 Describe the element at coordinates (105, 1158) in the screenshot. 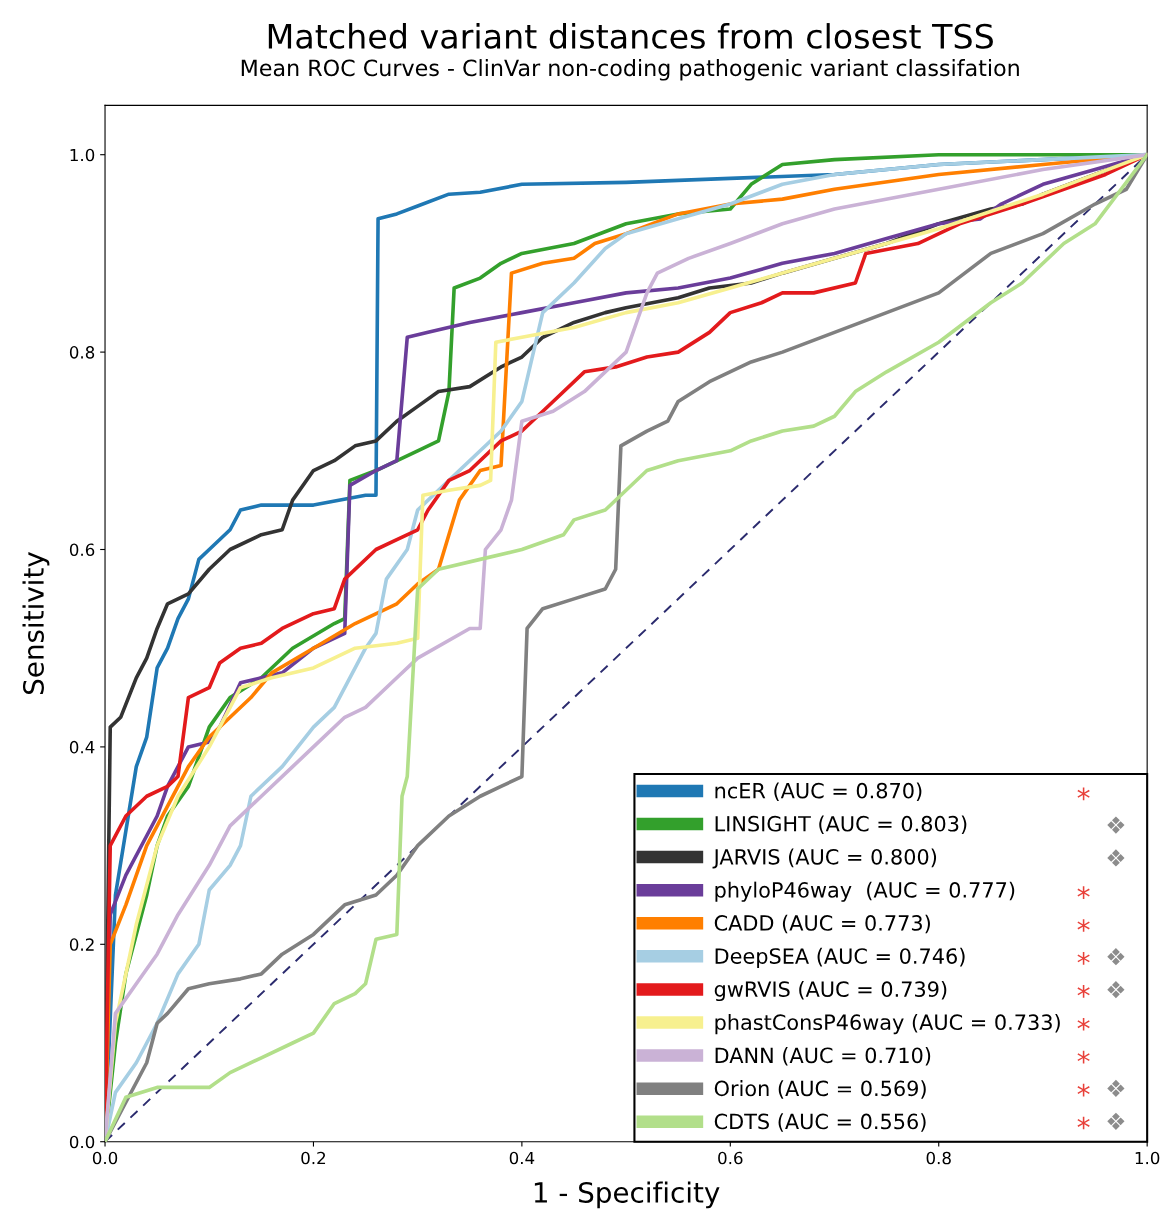

I see `x-tick-label: 0.0` at that location.